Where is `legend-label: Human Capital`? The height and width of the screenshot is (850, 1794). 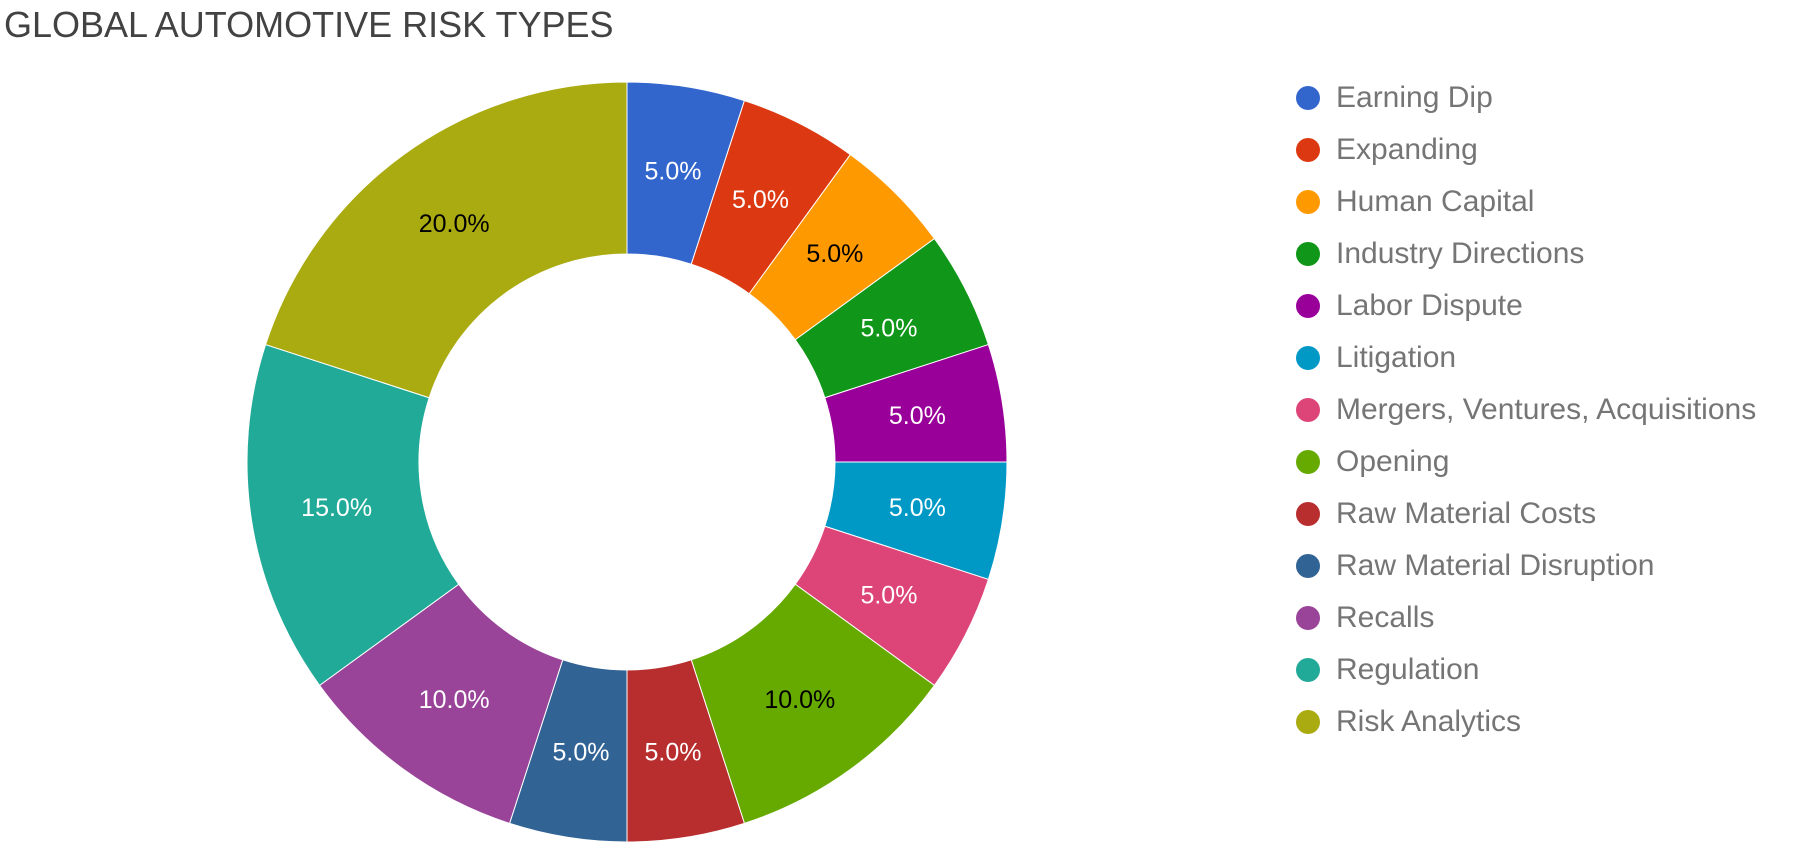 legend-label: Human Capital is located at coordinates (1435, 201).